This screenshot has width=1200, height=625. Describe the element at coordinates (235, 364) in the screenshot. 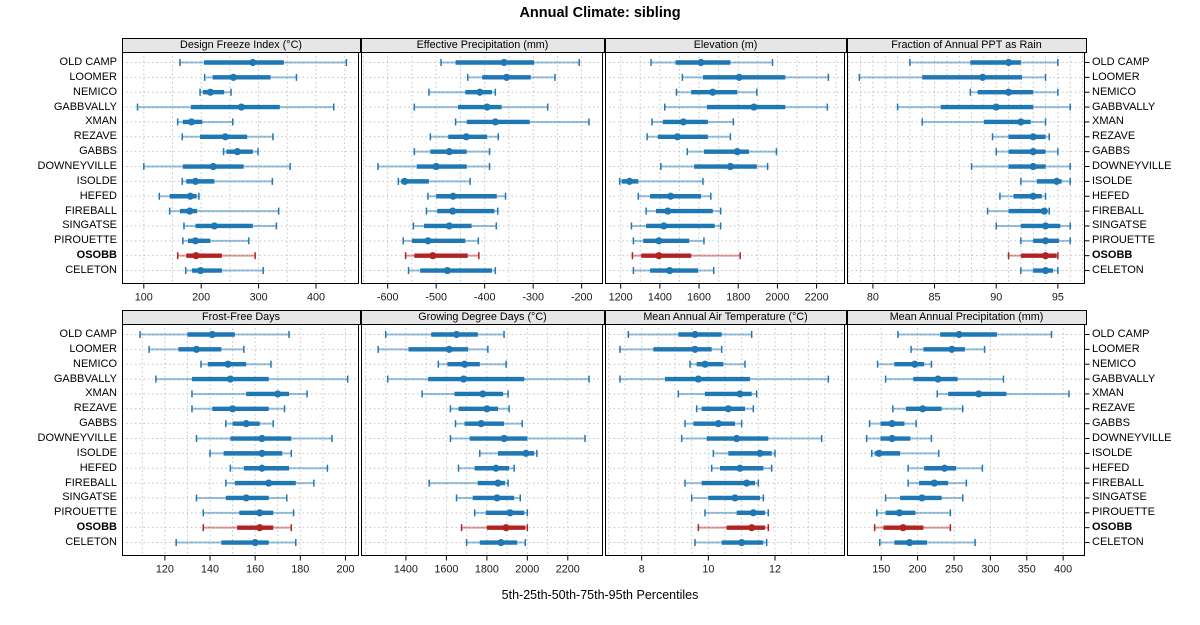

I see `percentile-interval-nemico` at that location.